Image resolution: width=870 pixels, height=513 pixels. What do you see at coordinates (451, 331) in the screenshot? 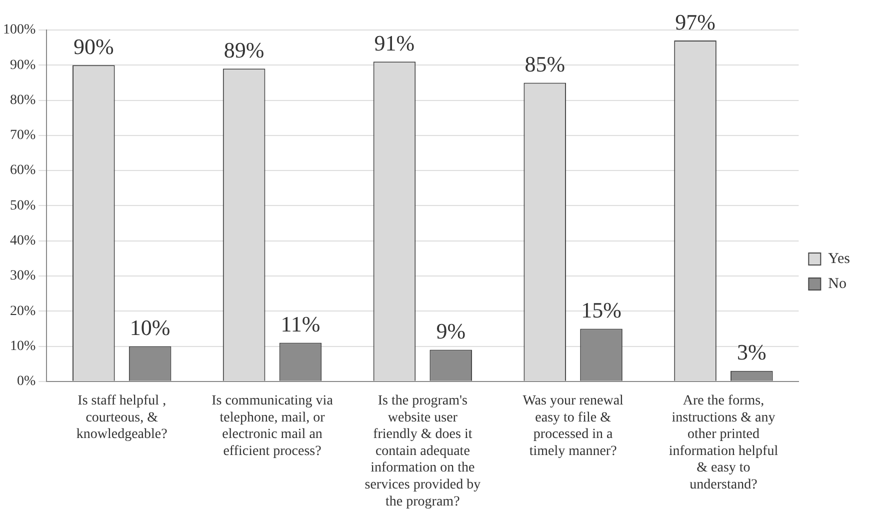
I see `data-label: 9%` at bounding box center [451, 331].